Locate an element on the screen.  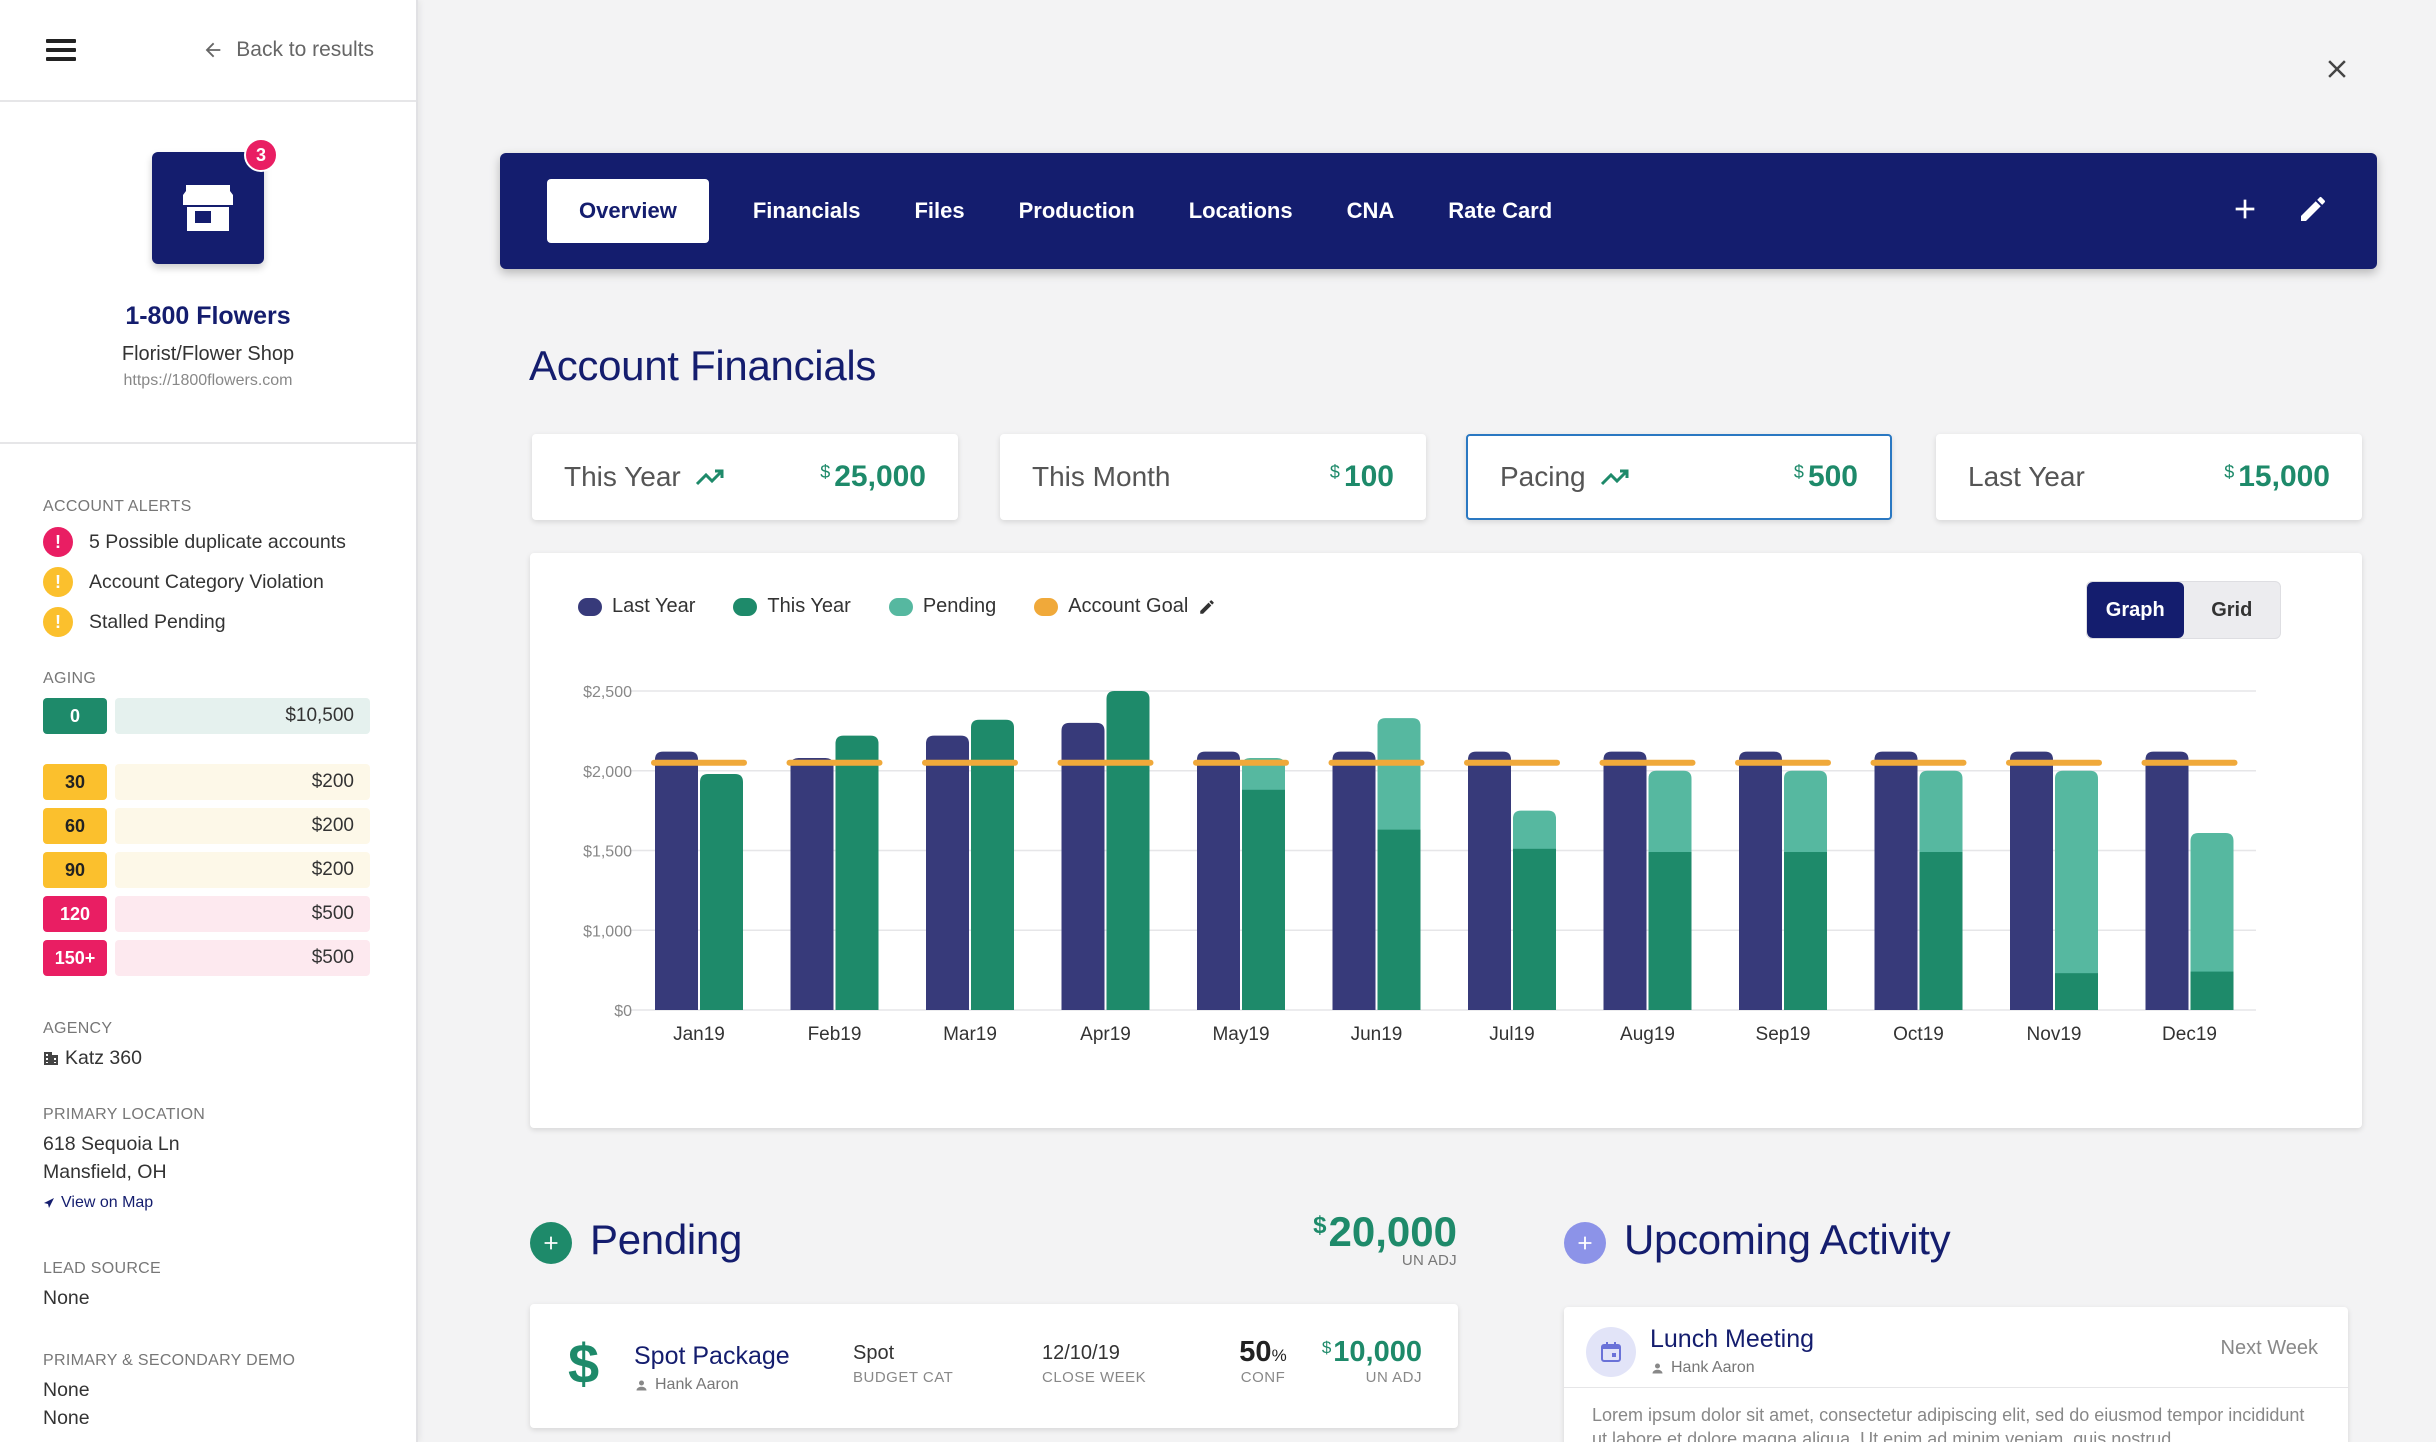
legend-label: Last Year is located at coordinates (654, 606).